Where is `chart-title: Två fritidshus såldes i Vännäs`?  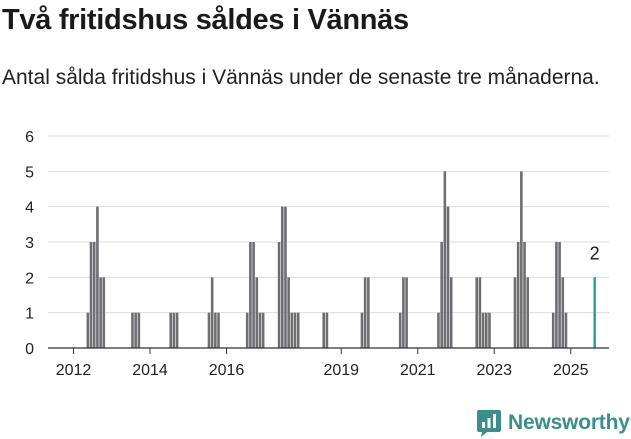 chart-title: Två fritidshus såldes i Vännäs is located at coordinates (205, 20).